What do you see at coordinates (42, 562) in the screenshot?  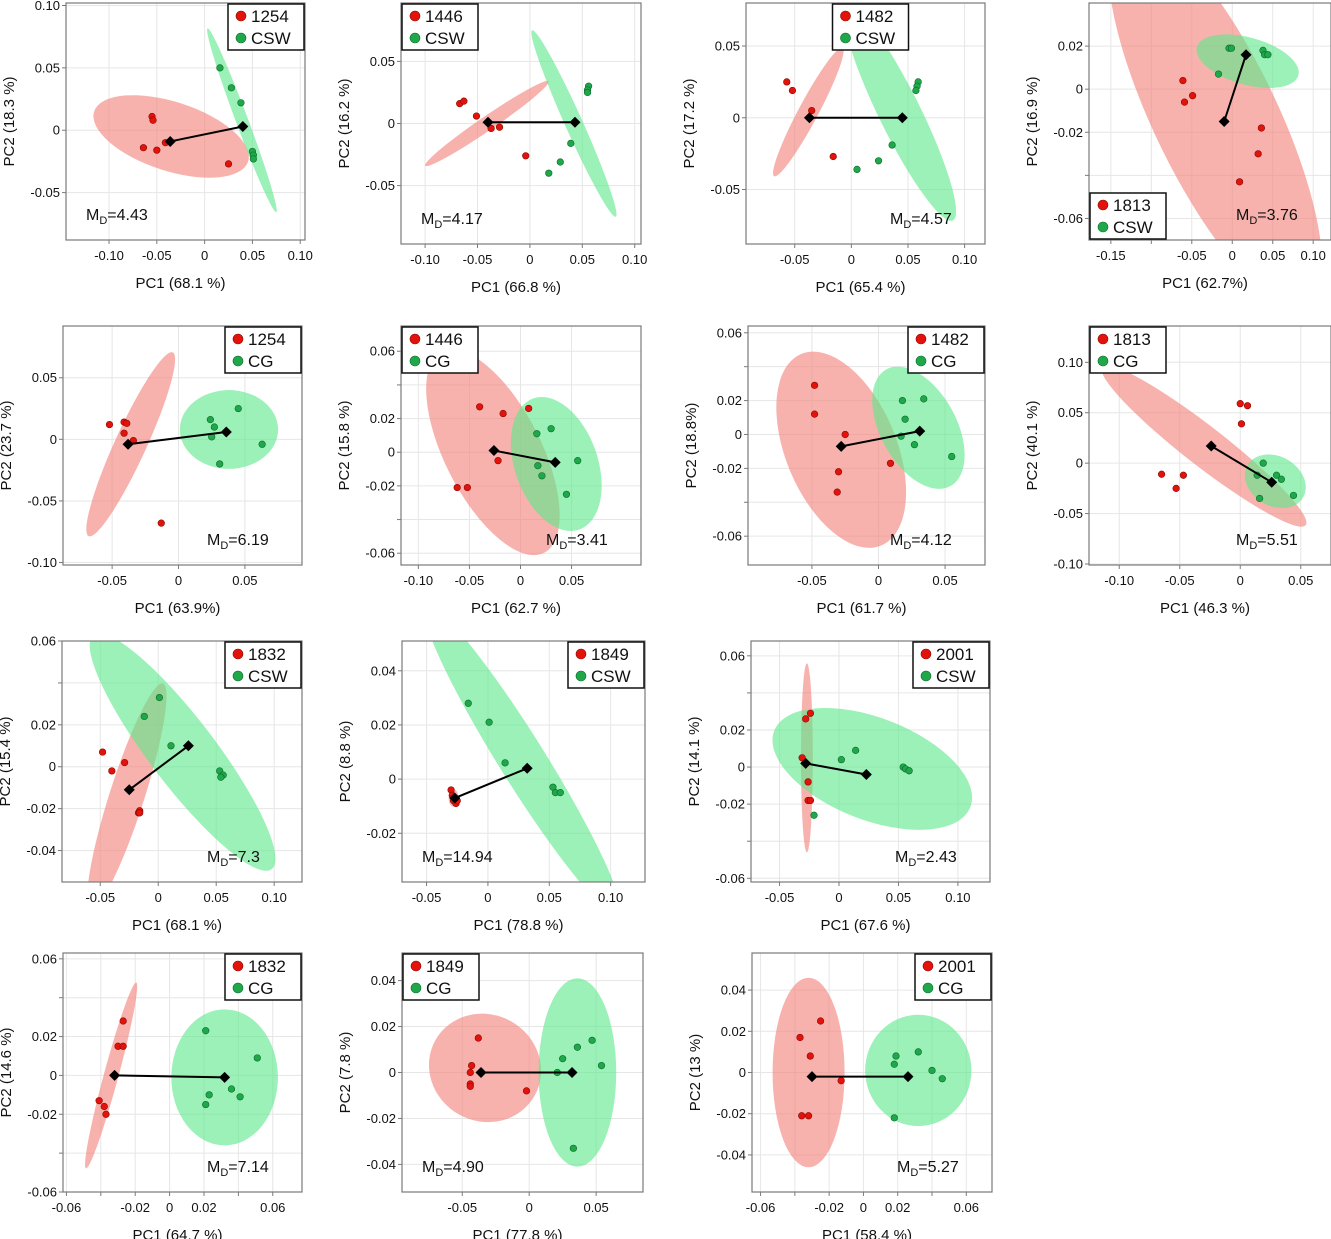 I see `y-tick-label: -0.10` at bounding box center [42, 562].